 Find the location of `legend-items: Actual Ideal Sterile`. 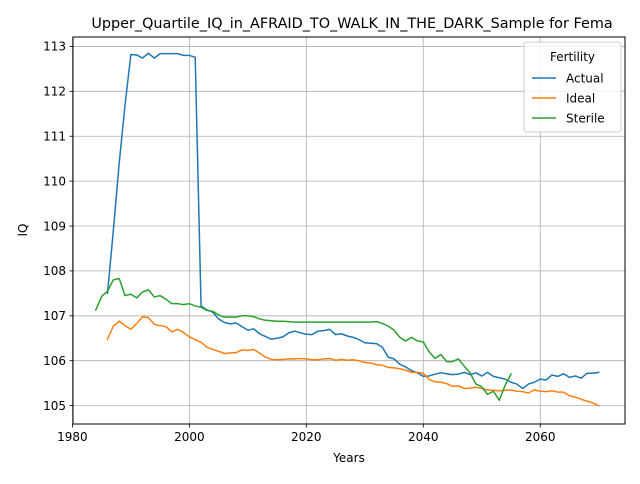

legend-items: Actual Ideal Sterile is located at coordinates (568, 98).